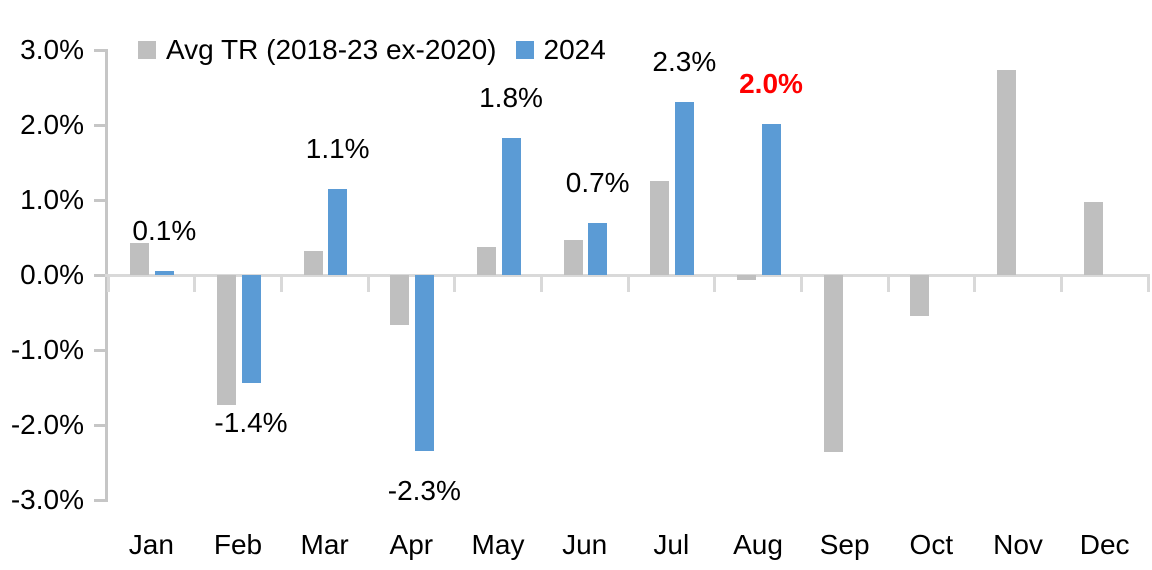 This screenshot has height=570, width=1152. Describe the element at coordinates (317, 50) in the screenshot. I see `legend-item-avg-tr: Avg TR (2018-23 ex-2020)` at that location.